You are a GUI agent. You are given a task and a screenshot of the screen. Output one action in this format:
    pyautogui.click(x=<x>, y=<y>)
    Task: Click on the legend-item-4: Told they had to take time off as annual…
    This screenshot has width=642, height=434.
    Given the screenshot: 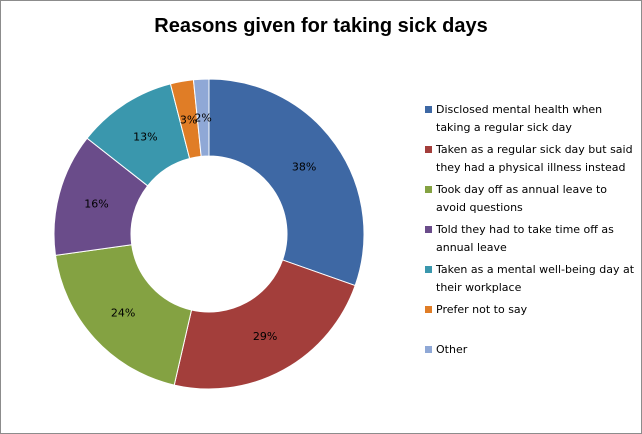 What is the action you would take?
    pyautogui.click(x=530, y=239)
    